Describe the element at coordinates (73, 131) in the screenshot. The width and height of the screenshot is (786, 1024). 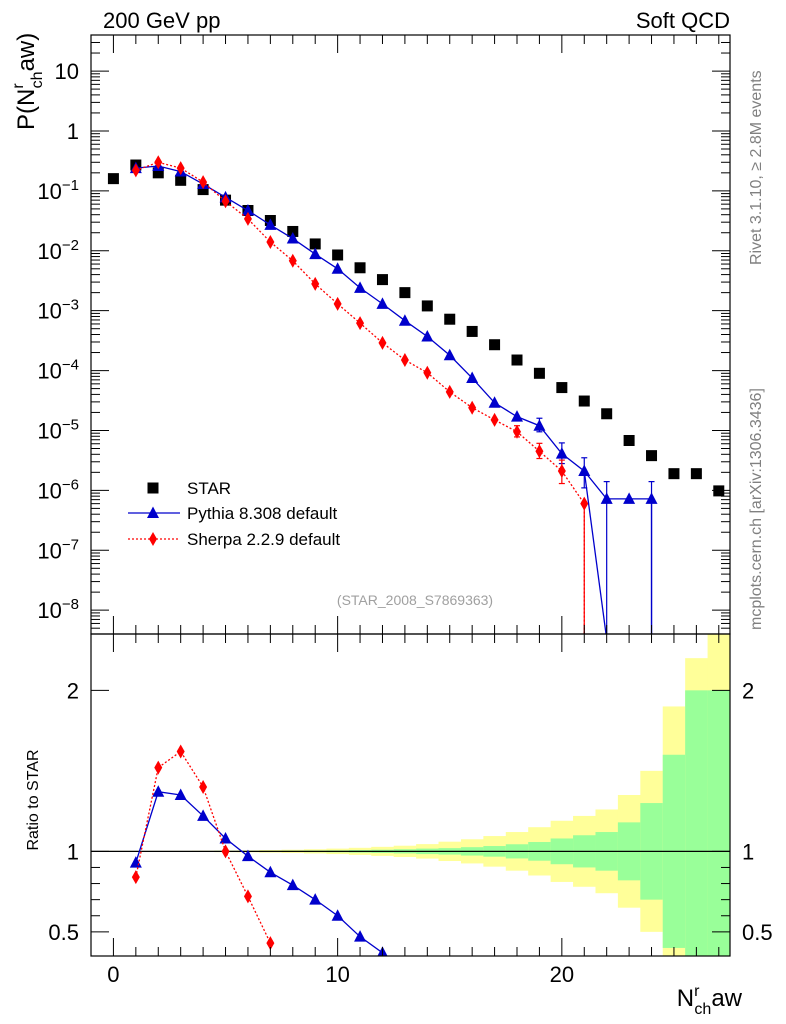
I see `main-y-tick-label: 1` at that location.